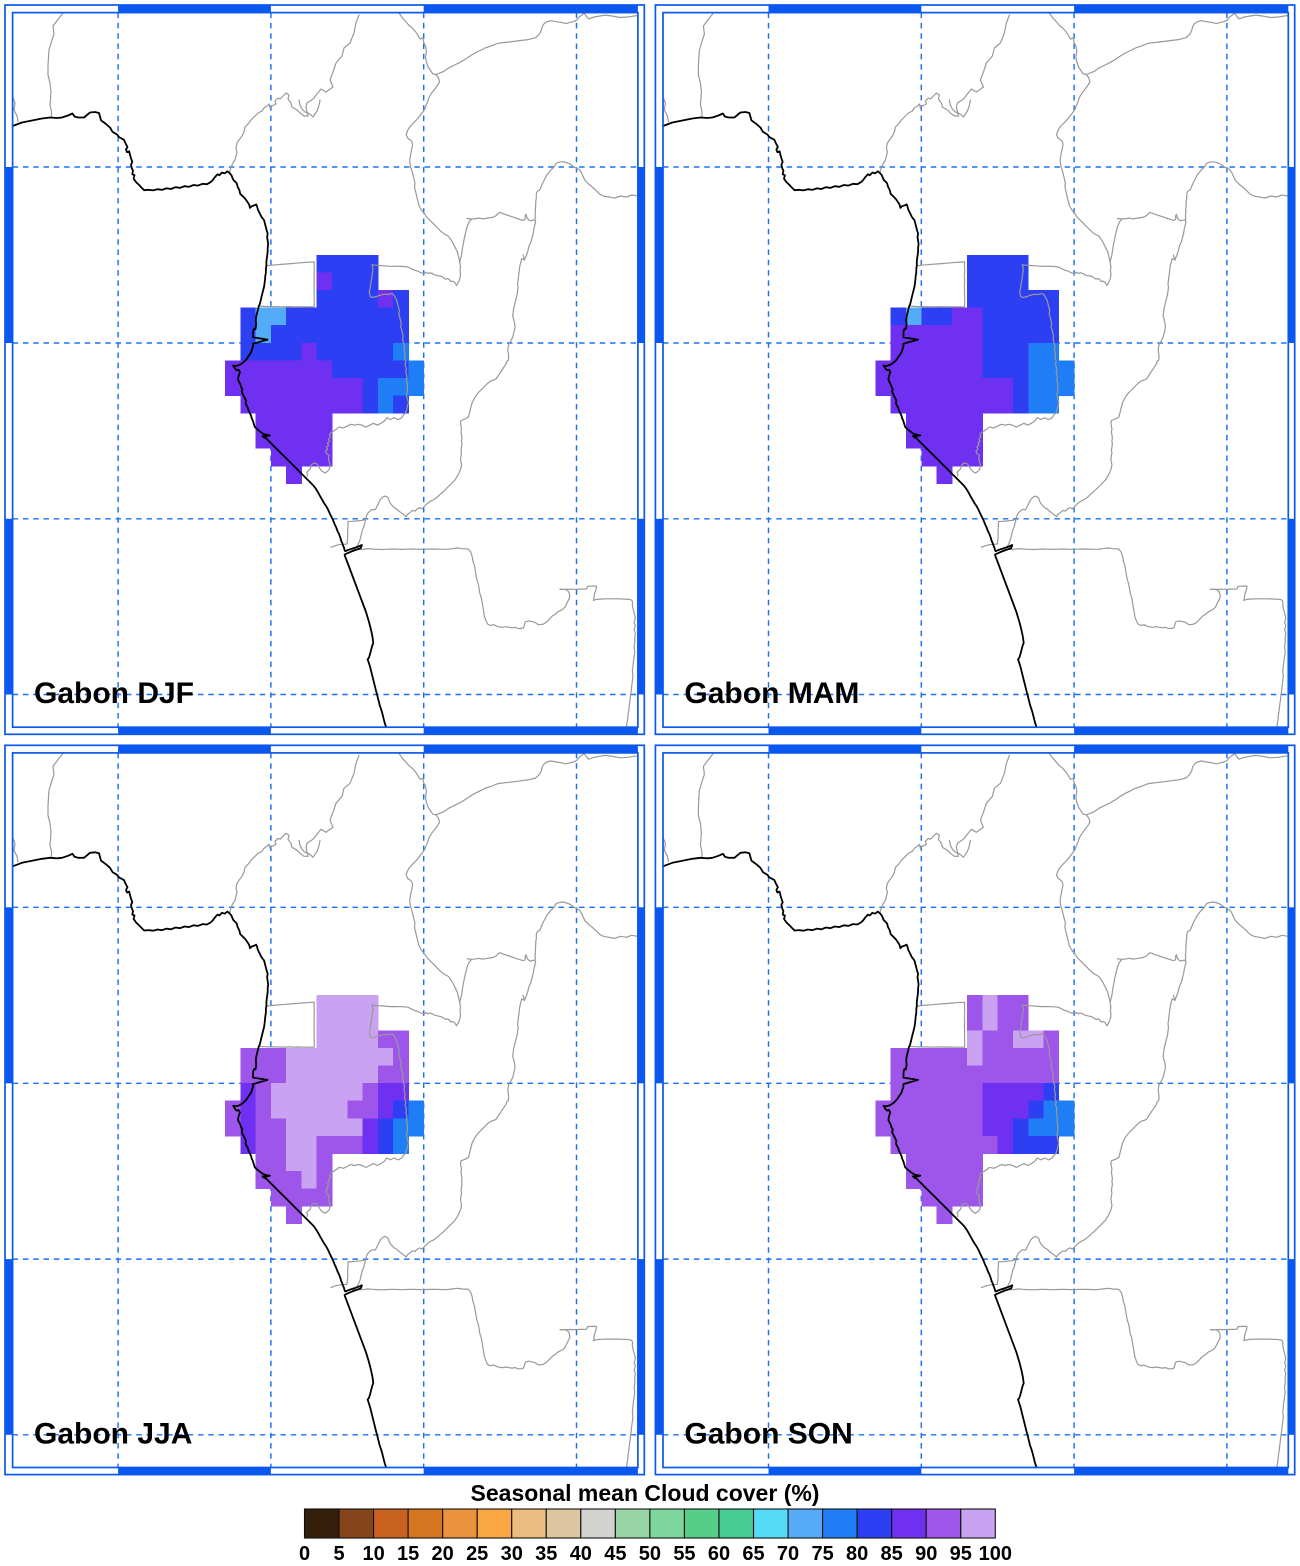 The width and height of the screenshot is (1300, 1566). Describe the element at coordinates (373, 1554) in the screenshot. I see `svg-text: 10` at that location.